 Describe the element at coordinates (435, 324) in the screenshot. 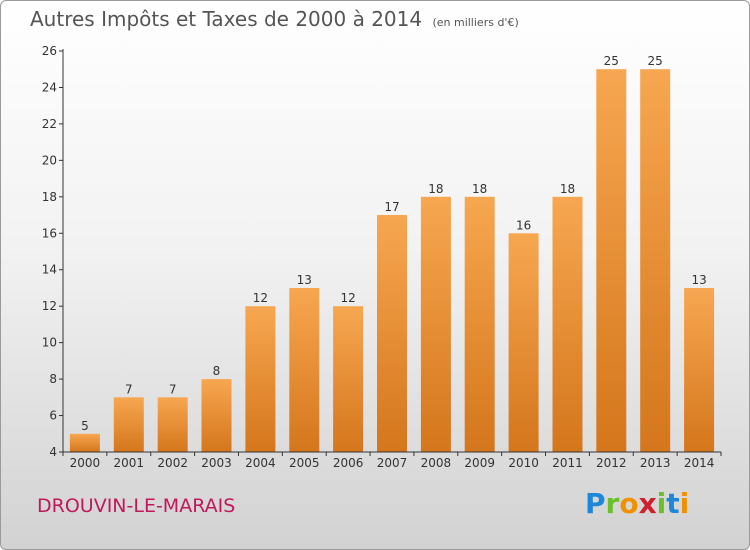

I see `bar-2008` at that location.